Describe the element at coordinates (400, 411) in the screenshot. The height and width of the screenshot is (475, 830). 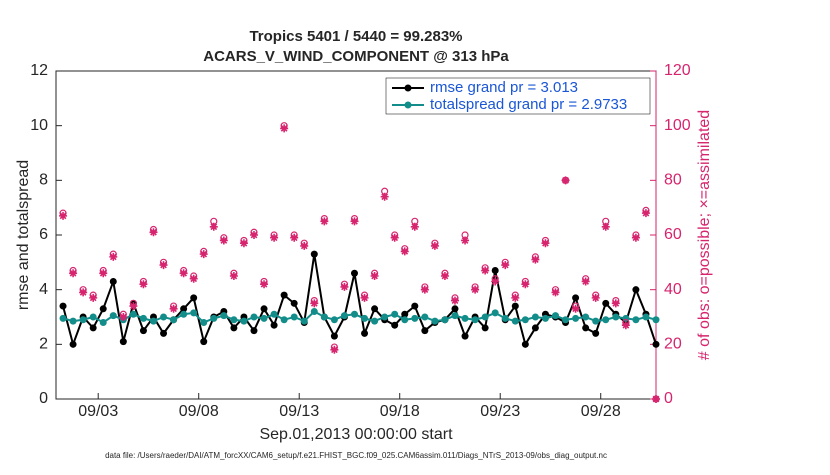
I see `x-tick-label: 09/18` at that location.